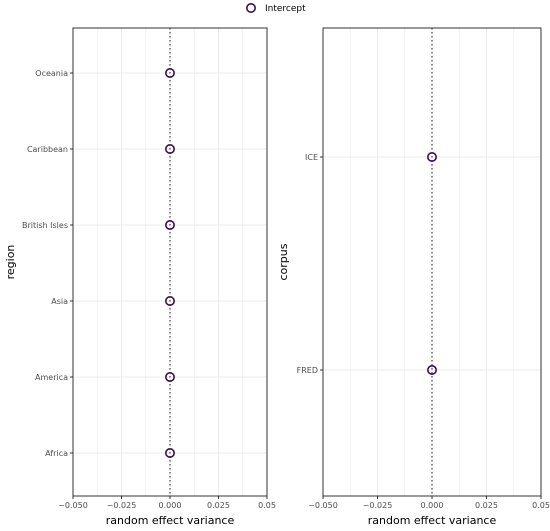 This screenshot has width=550, height=531. Describe the element at coordinates (283, 261) in the screenshot. I see `y-axis-title: corpus` at that location.